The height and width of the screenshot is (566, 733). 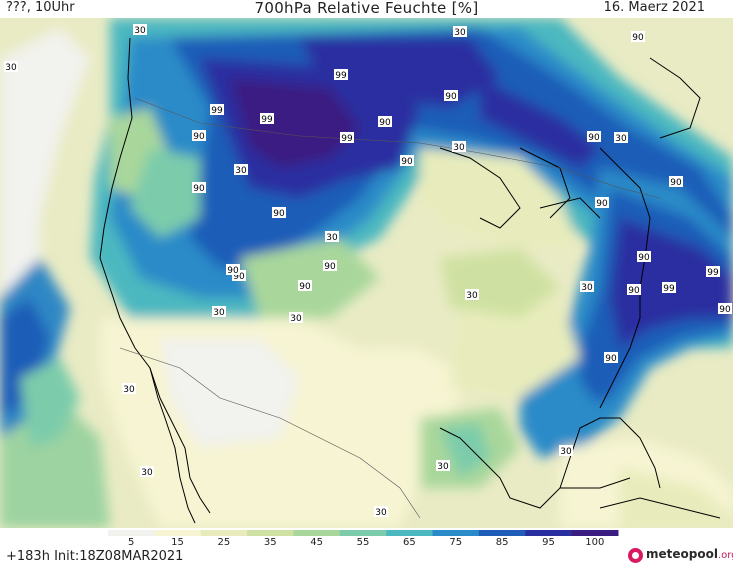 What do you see at coordinates (548, 541) in the screenshot?
I see `colorbar-tick-label: 95` at bounding box center [548, 541].